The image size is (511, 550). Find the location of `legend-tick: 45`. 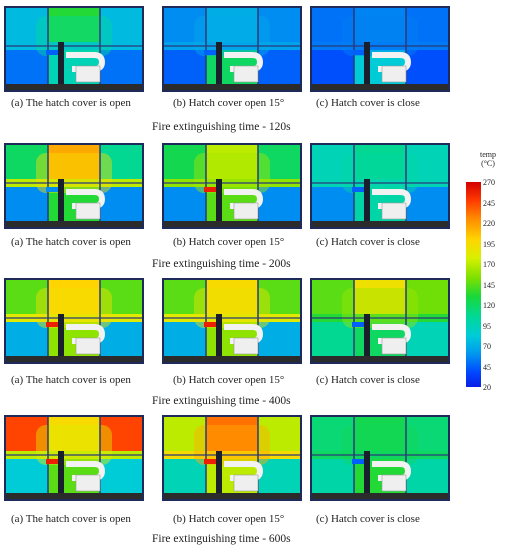

legend-tick: 45 is located at coordinates (487, 367).